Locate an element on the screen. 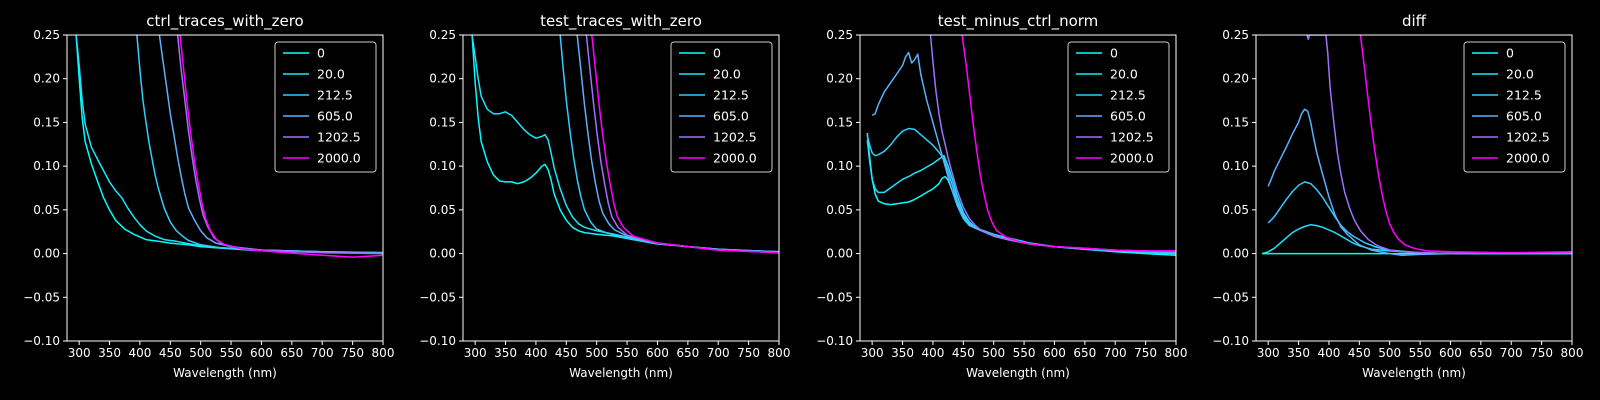 This screenshot has height=400, width=1600. series-line-605.0 is located at coordinates (1419, 182).